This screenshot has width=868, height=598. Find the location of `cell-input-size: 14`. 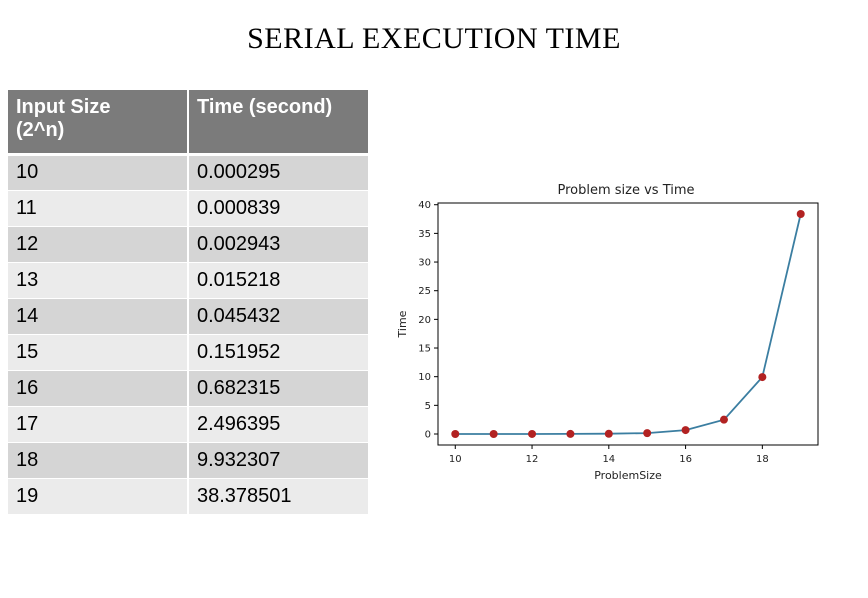

cell-input-size: 14 is located at coordinates (98, 316).